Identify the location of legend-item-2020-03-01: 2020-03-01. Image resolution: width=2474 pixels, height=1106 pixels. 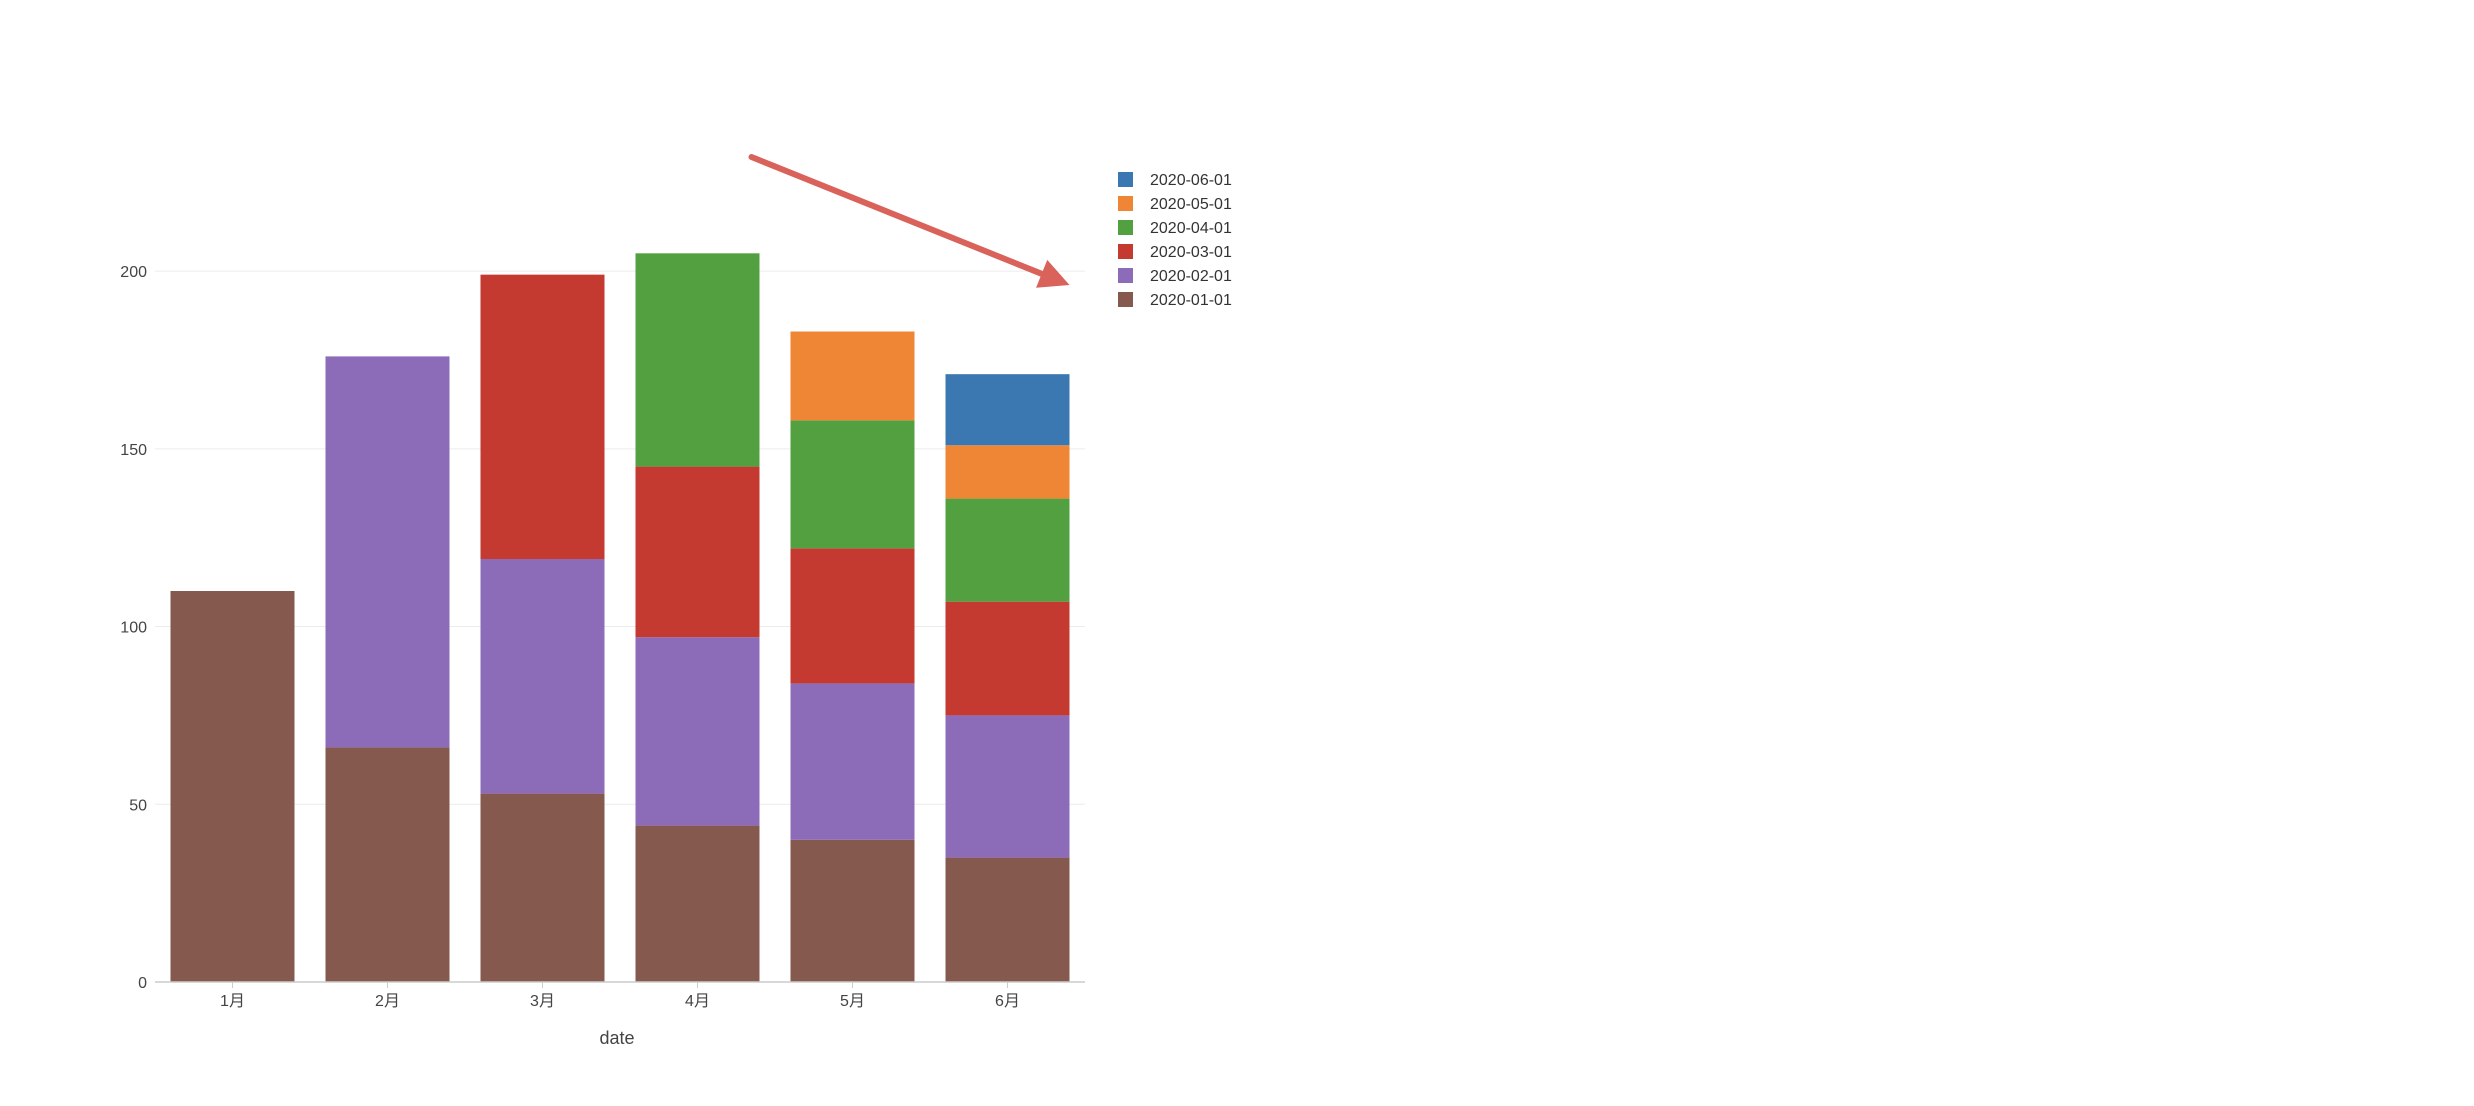
(1175, 252).